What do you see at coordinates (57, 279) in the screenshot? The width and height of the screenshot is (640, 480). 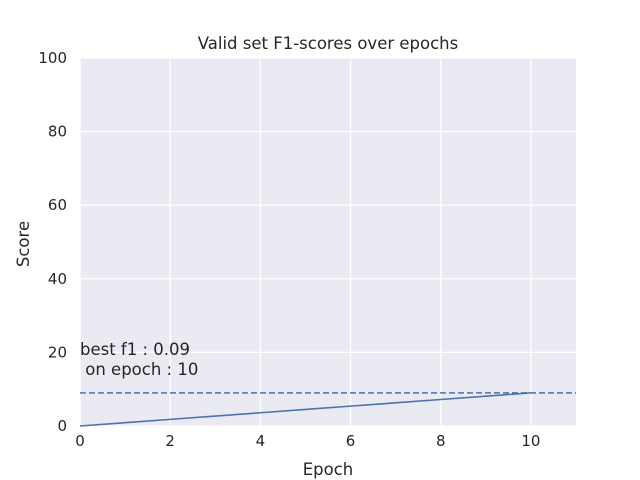 I see `y-tick-label: 40` at bounding box center [57, 279].